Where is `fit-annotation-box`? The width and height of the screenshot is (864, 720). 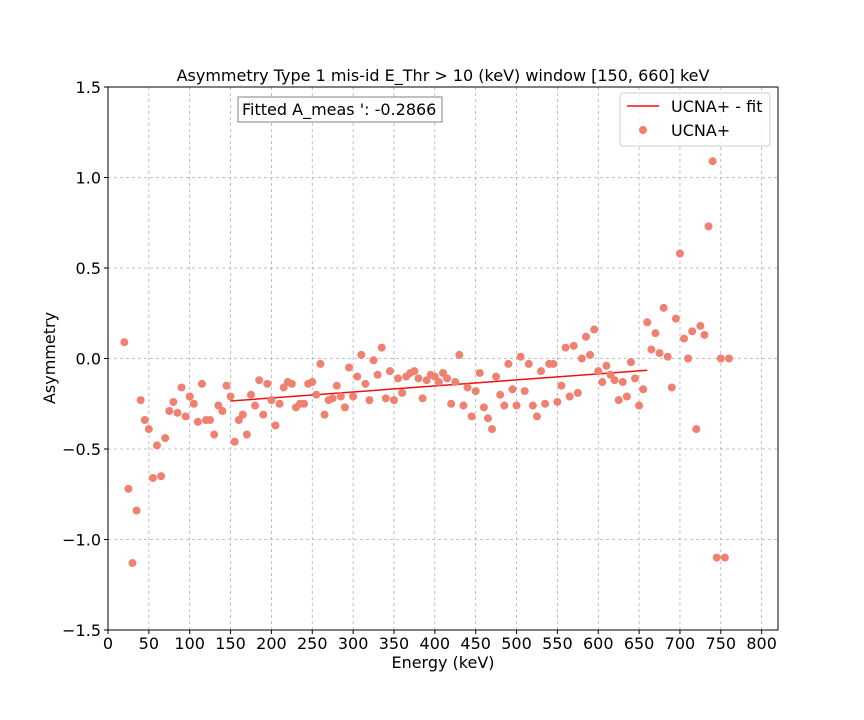 fit-annotation-box is located at coordinates (340, 109).